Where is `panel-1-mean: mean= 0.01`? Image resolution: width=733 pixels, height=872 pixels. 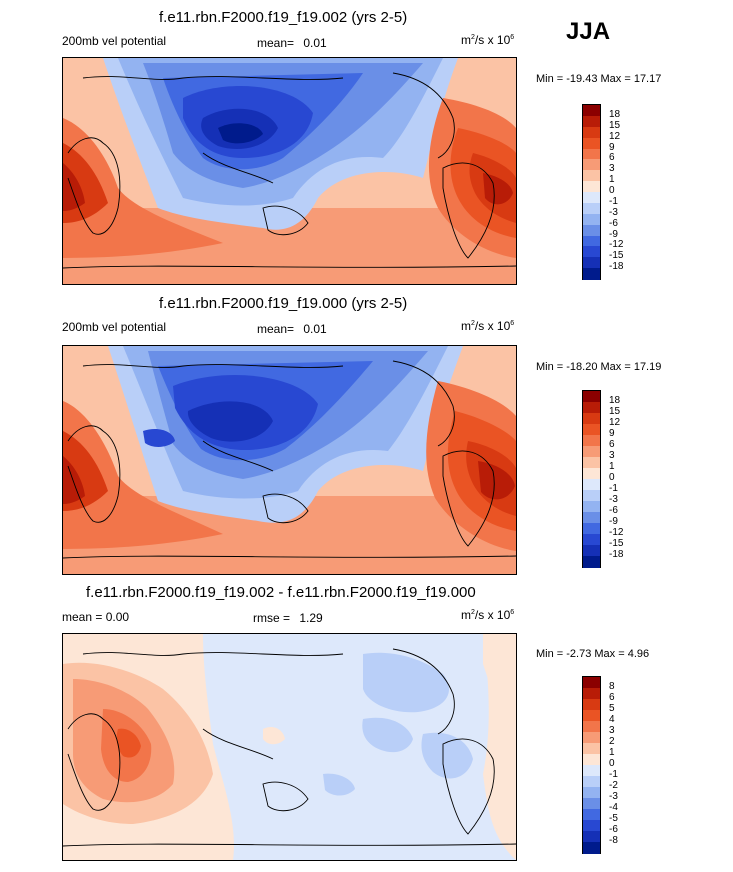
panel-1-mean: mean= 0.01 is located at coordinates (292, 43).